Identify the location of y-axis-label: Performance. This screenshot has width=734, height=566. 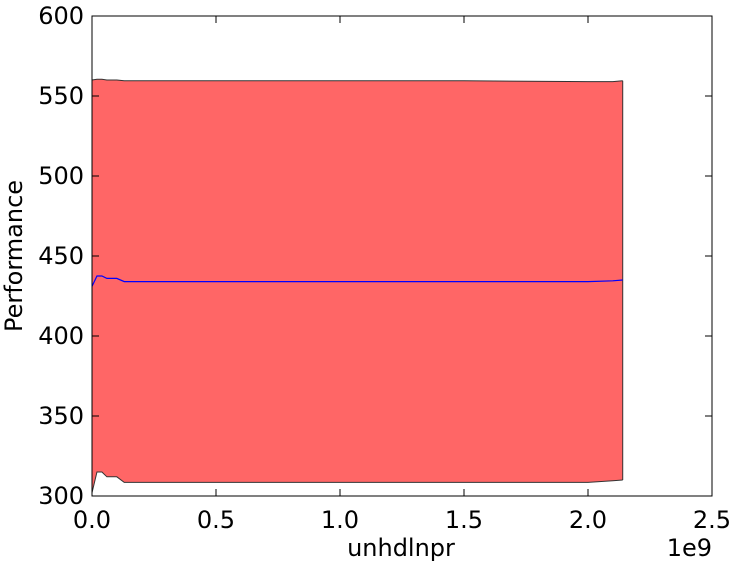
(14, 256).